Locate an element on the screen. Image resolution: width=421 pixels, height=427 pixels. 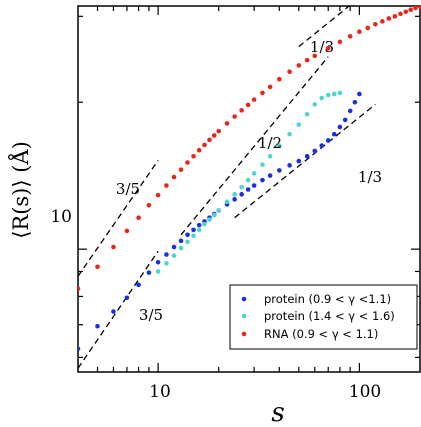
legend-label-protein-gamma-1-5: protein (1.4 < γ < 1.6) is located at coordinates (329, 316).